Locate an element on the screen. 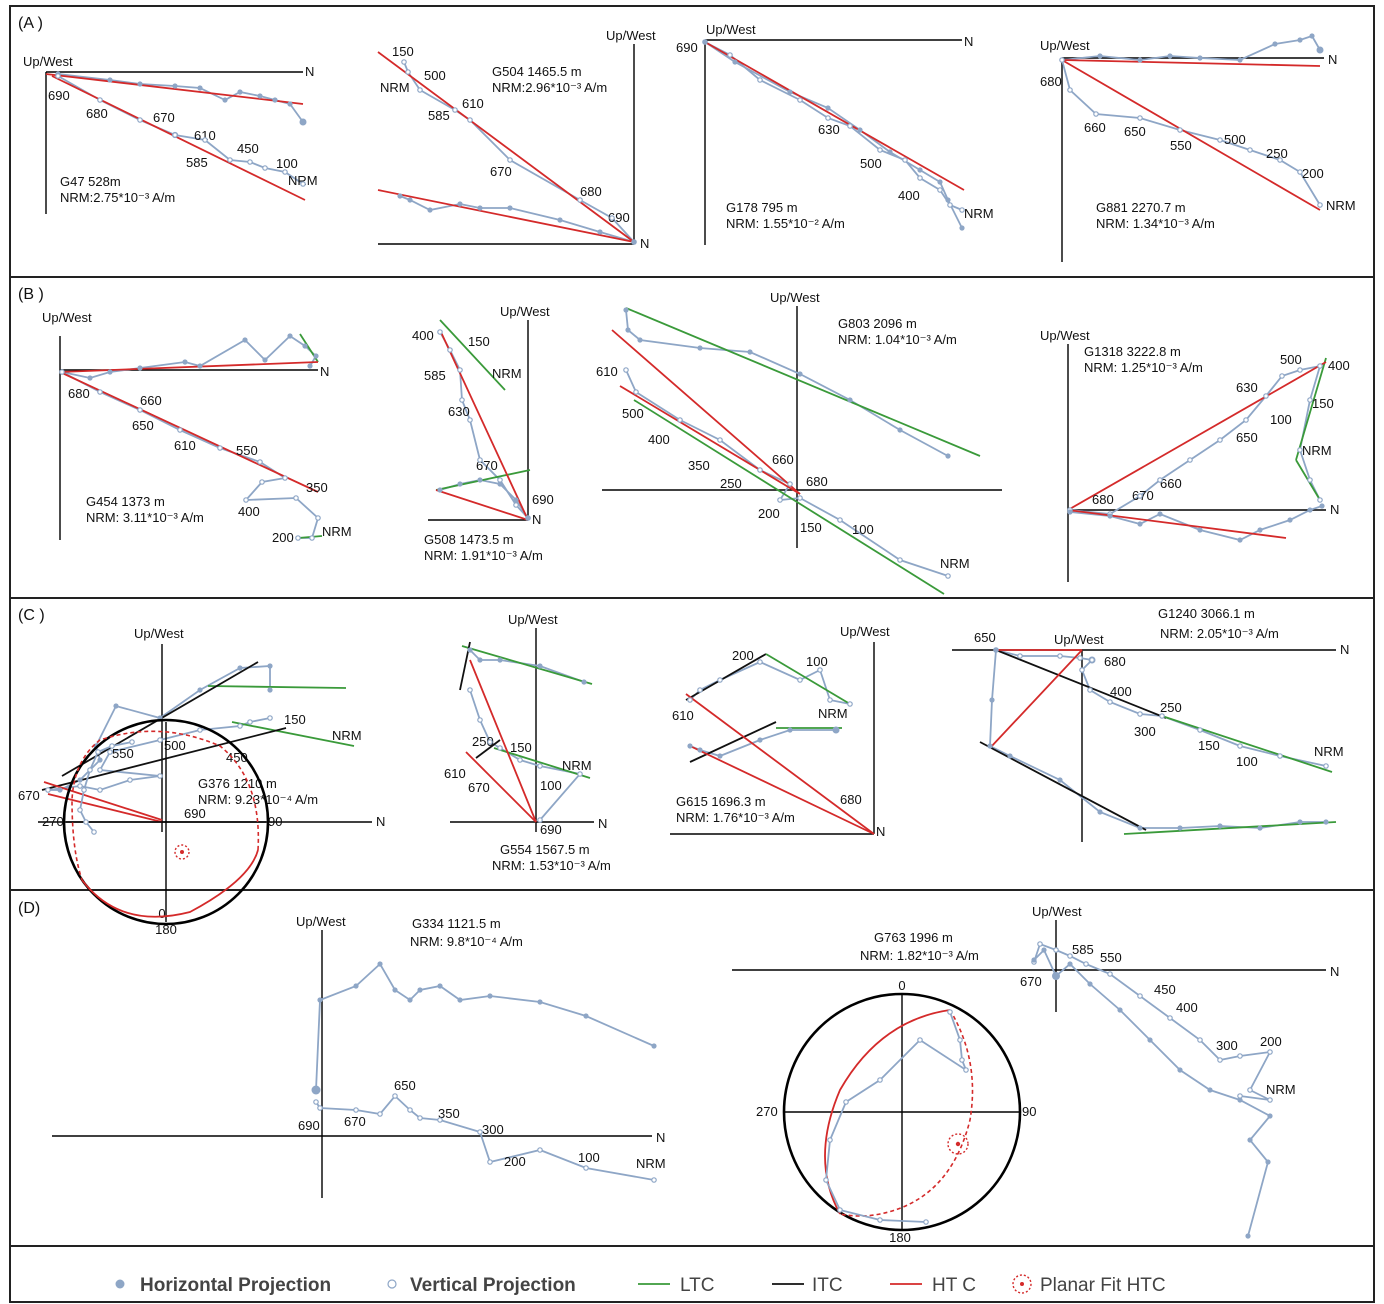  step-label: 250 is located at coordinates (731, 483).